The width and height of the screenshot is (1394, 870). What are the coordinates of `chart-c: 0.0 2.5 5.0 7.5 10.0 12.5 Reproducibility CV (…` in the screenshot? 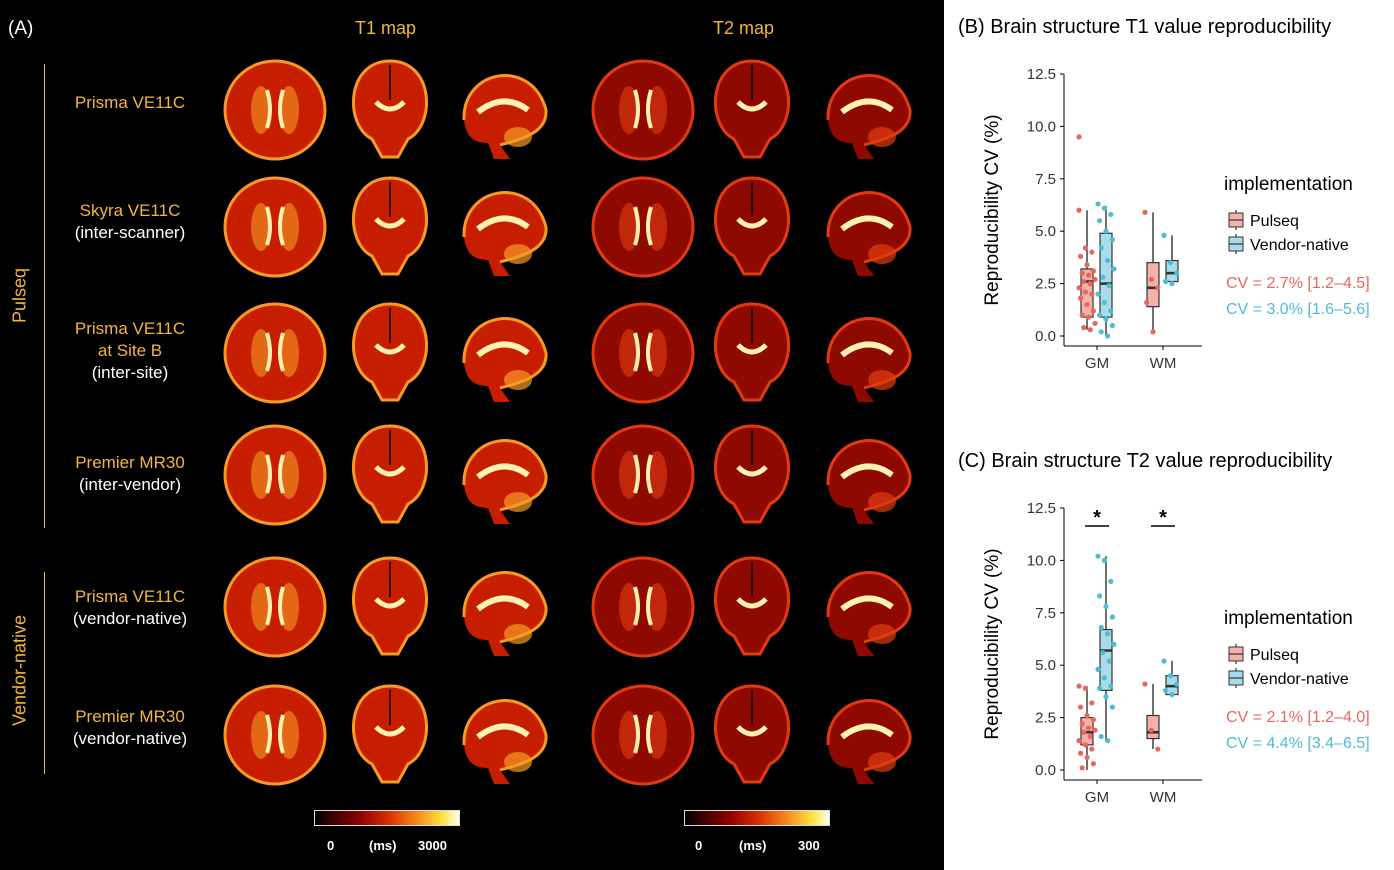 It's located at (1176, 653).